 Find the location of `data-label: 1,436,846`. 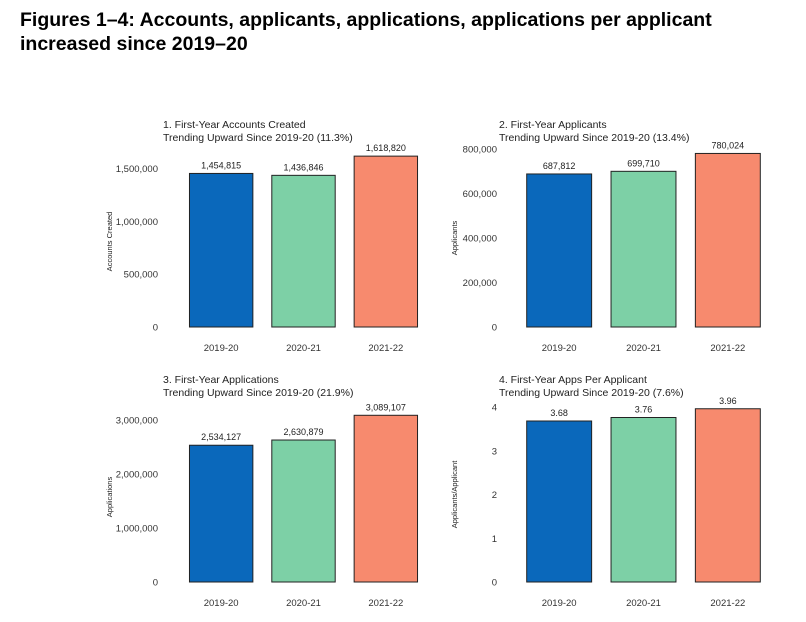

data-label: 1,436,846 is located at coordinates (303, 167).